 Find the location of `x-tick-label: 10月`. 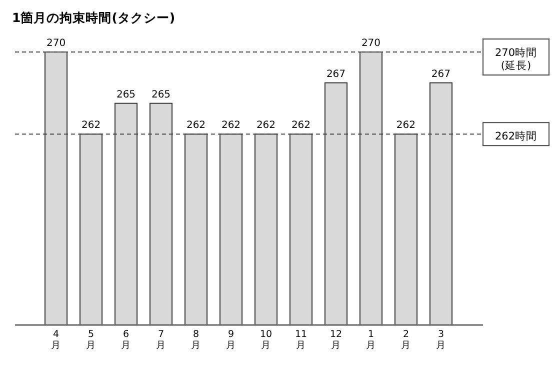

x-tick-label: 10月 is located at coordinates (266, 340).